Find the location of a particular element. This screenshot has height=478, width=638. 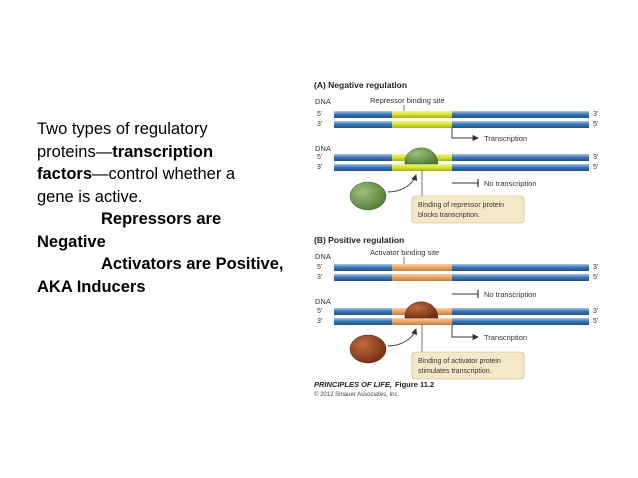

text-span: proteins— is located at coordinates (75, 151).